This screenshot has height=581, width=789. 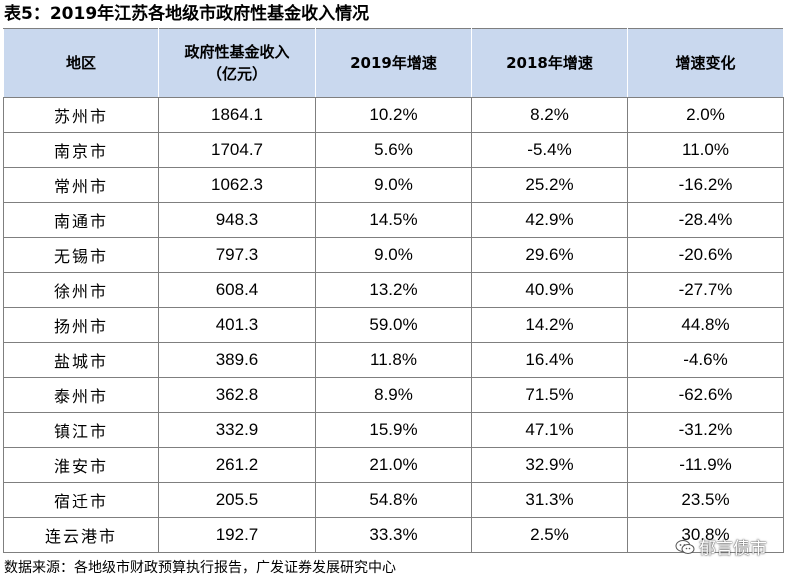 I want to click on cell-region: 泰州市, so click(x=81, y=395).